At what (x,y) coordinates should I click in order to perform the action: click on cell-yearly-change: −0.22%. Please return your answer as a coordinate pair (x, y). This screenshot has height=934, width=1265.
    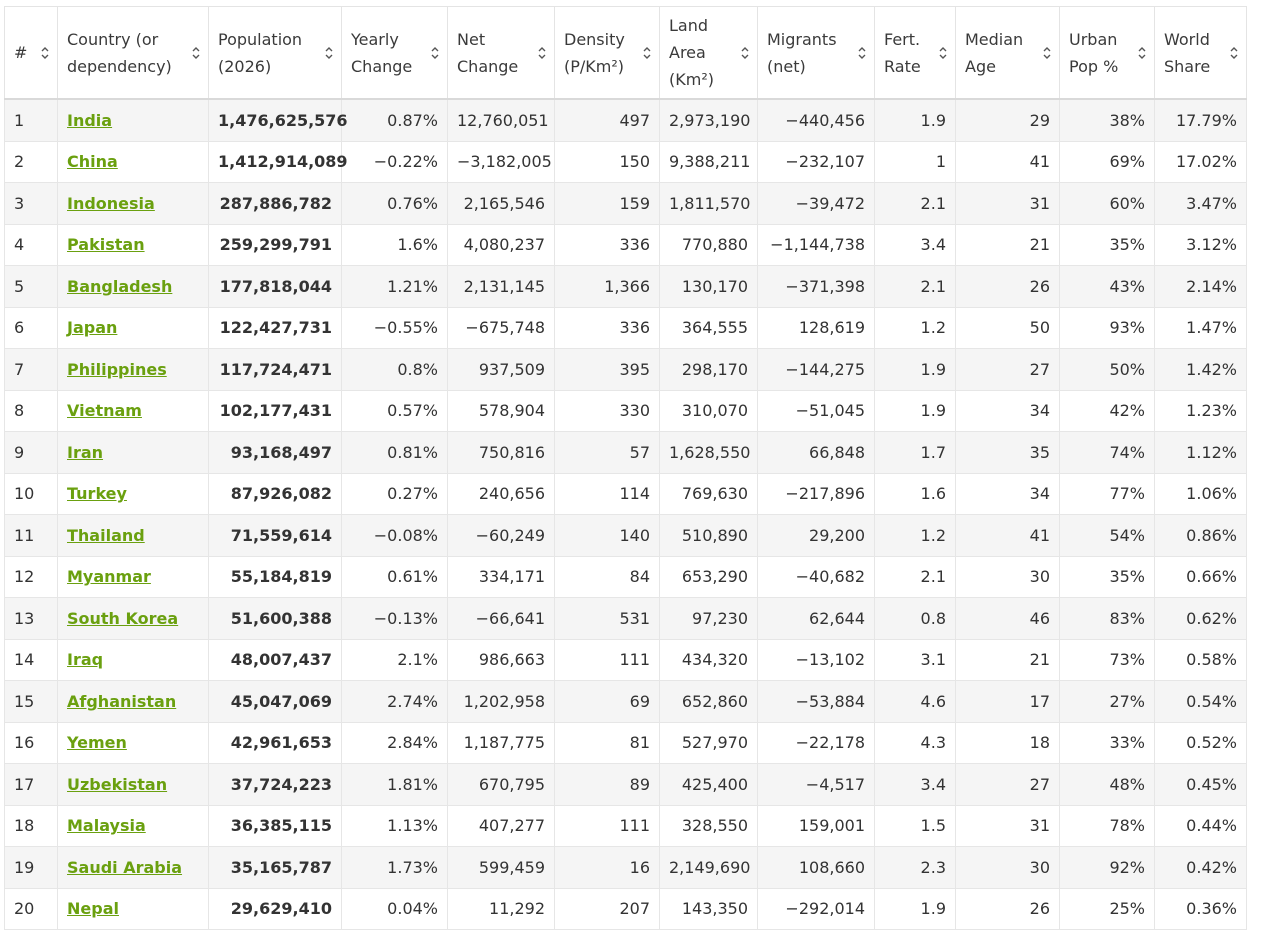
    Looking at the image, I should click on (394, 161).